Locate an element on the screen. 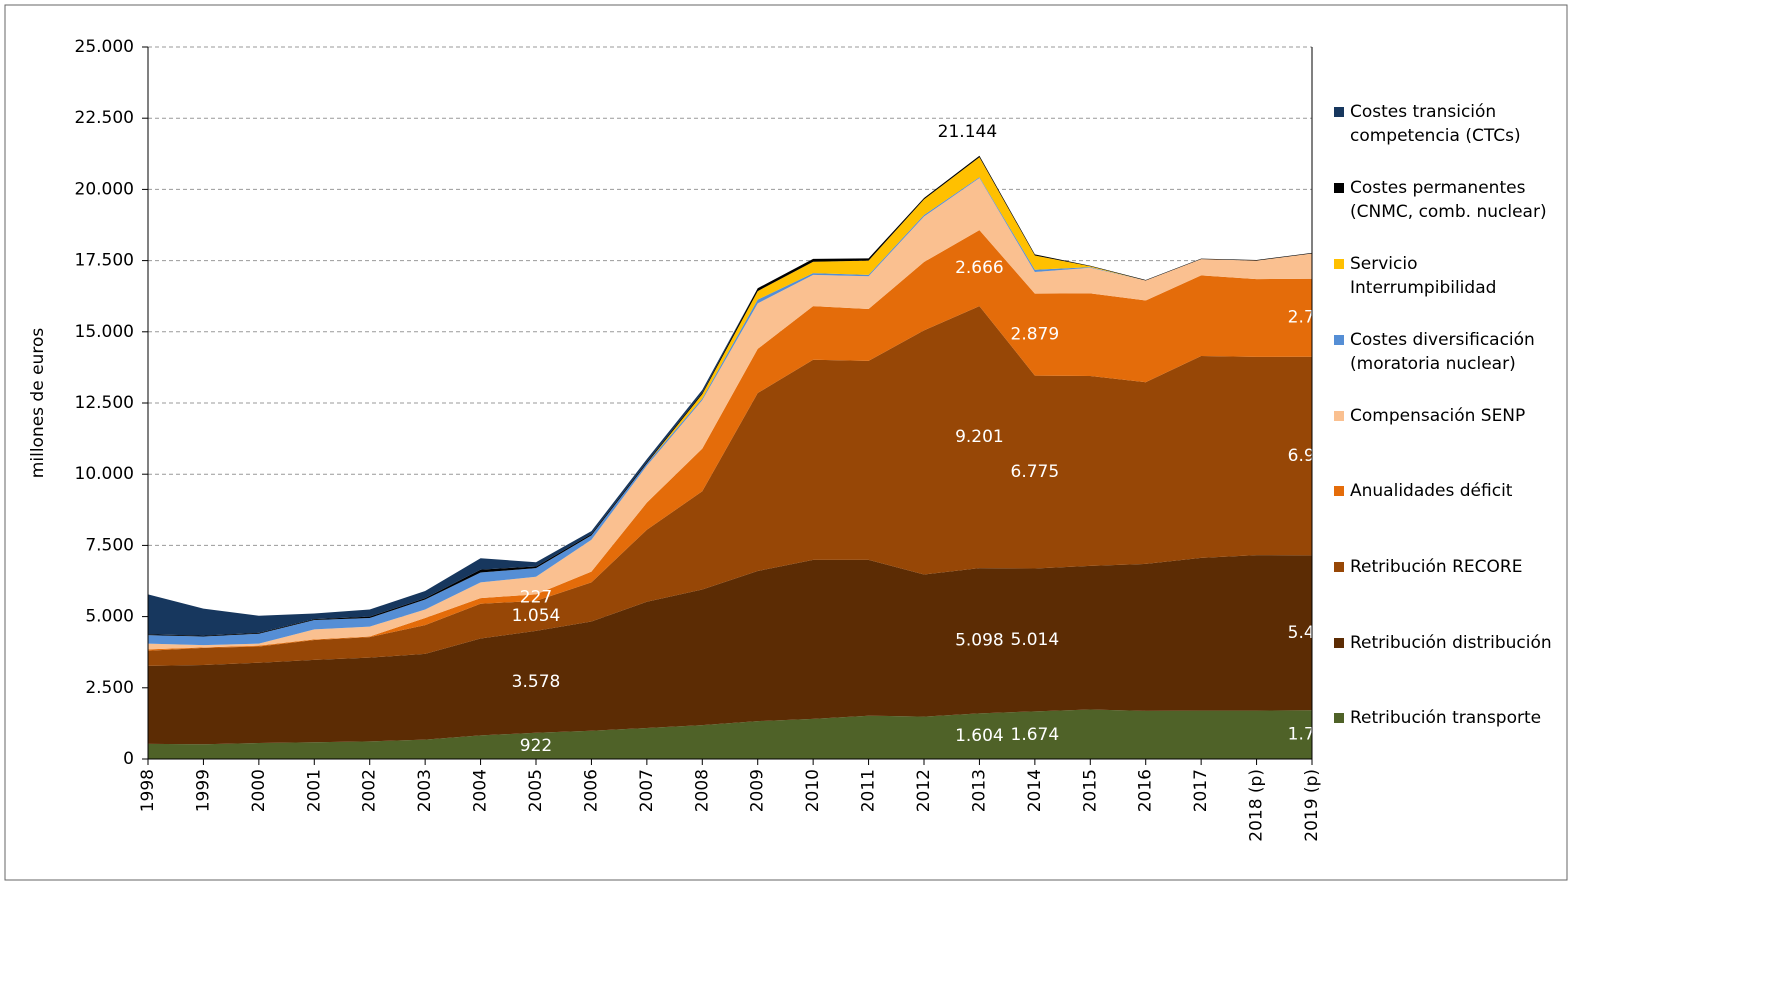 This screenshot has height=996, width=1777. x-tick-label: 2002 is located at coordinates (370, 790).